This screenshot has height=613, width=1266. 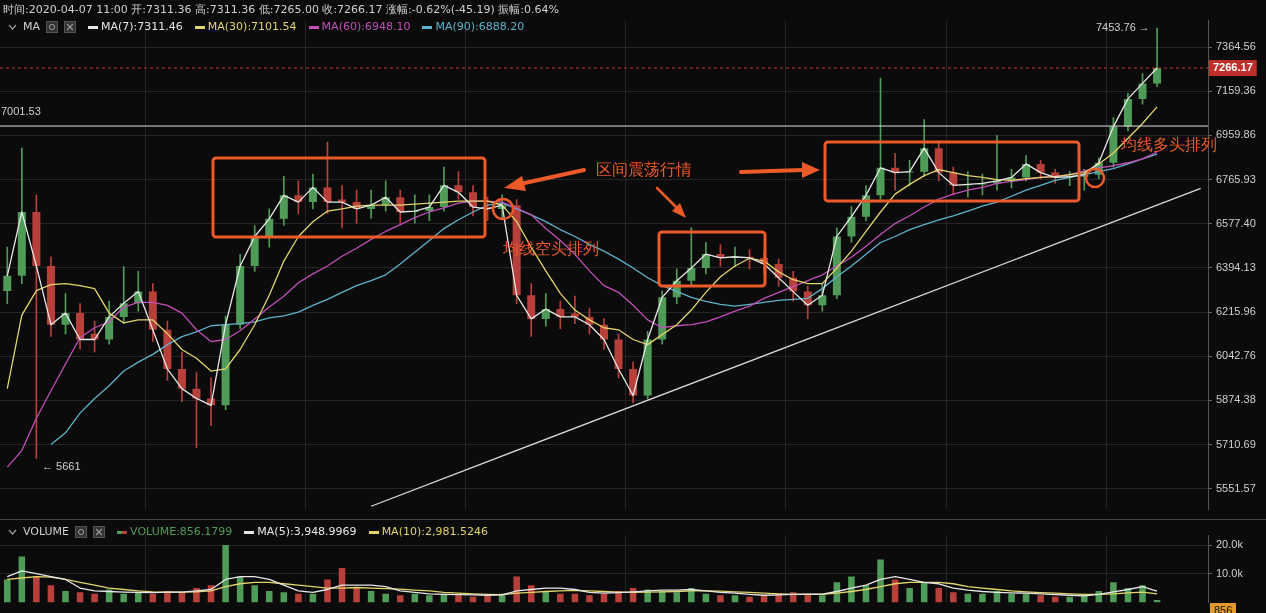 I want to click on legend-title: MA, so click(x=32, y=26).